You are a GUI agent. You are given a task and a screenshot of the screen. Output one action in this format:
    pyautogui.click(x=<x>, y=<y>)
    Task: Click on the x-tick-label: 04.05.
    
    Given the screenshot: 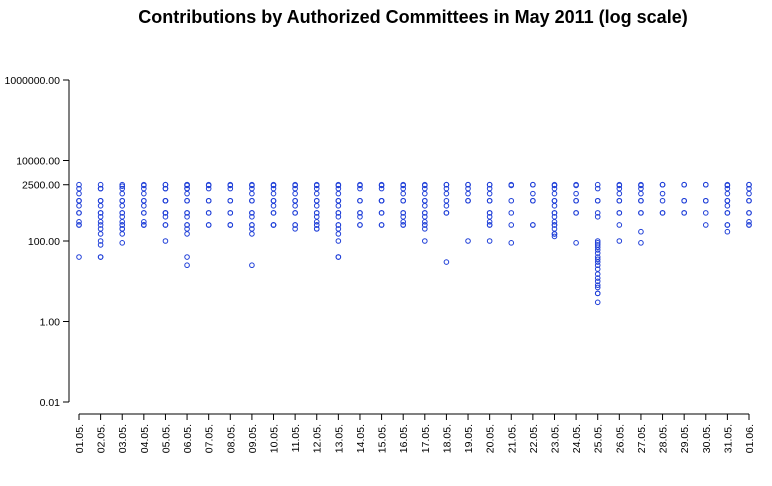 What is the action you would take?
    pyautogui.click(x=145, y=438)
    